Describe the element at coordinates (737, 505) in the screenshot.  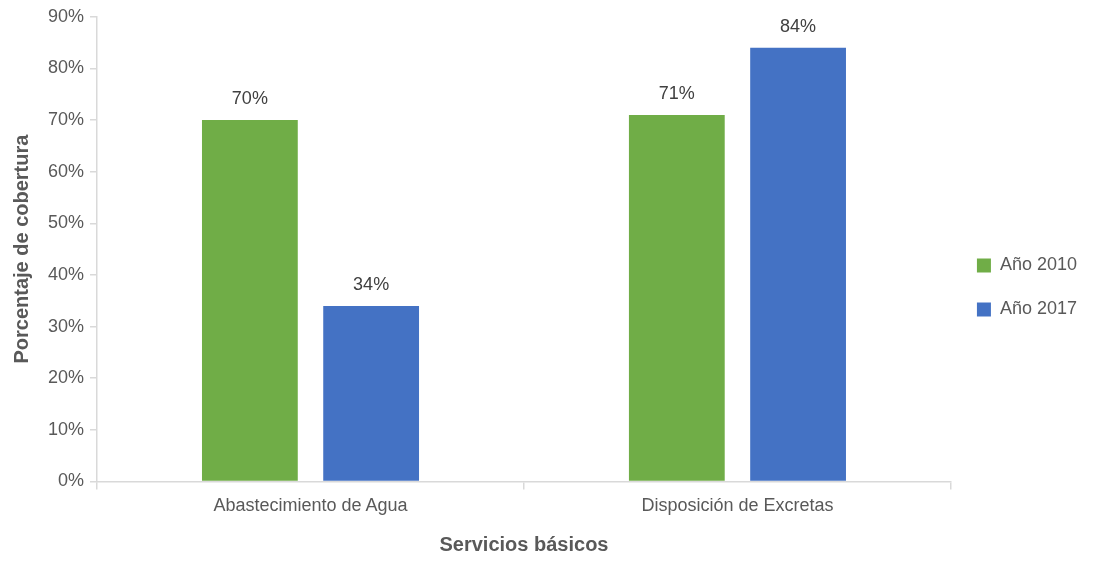
I see `x-tick-label: Disposición de Excretas` at that location.